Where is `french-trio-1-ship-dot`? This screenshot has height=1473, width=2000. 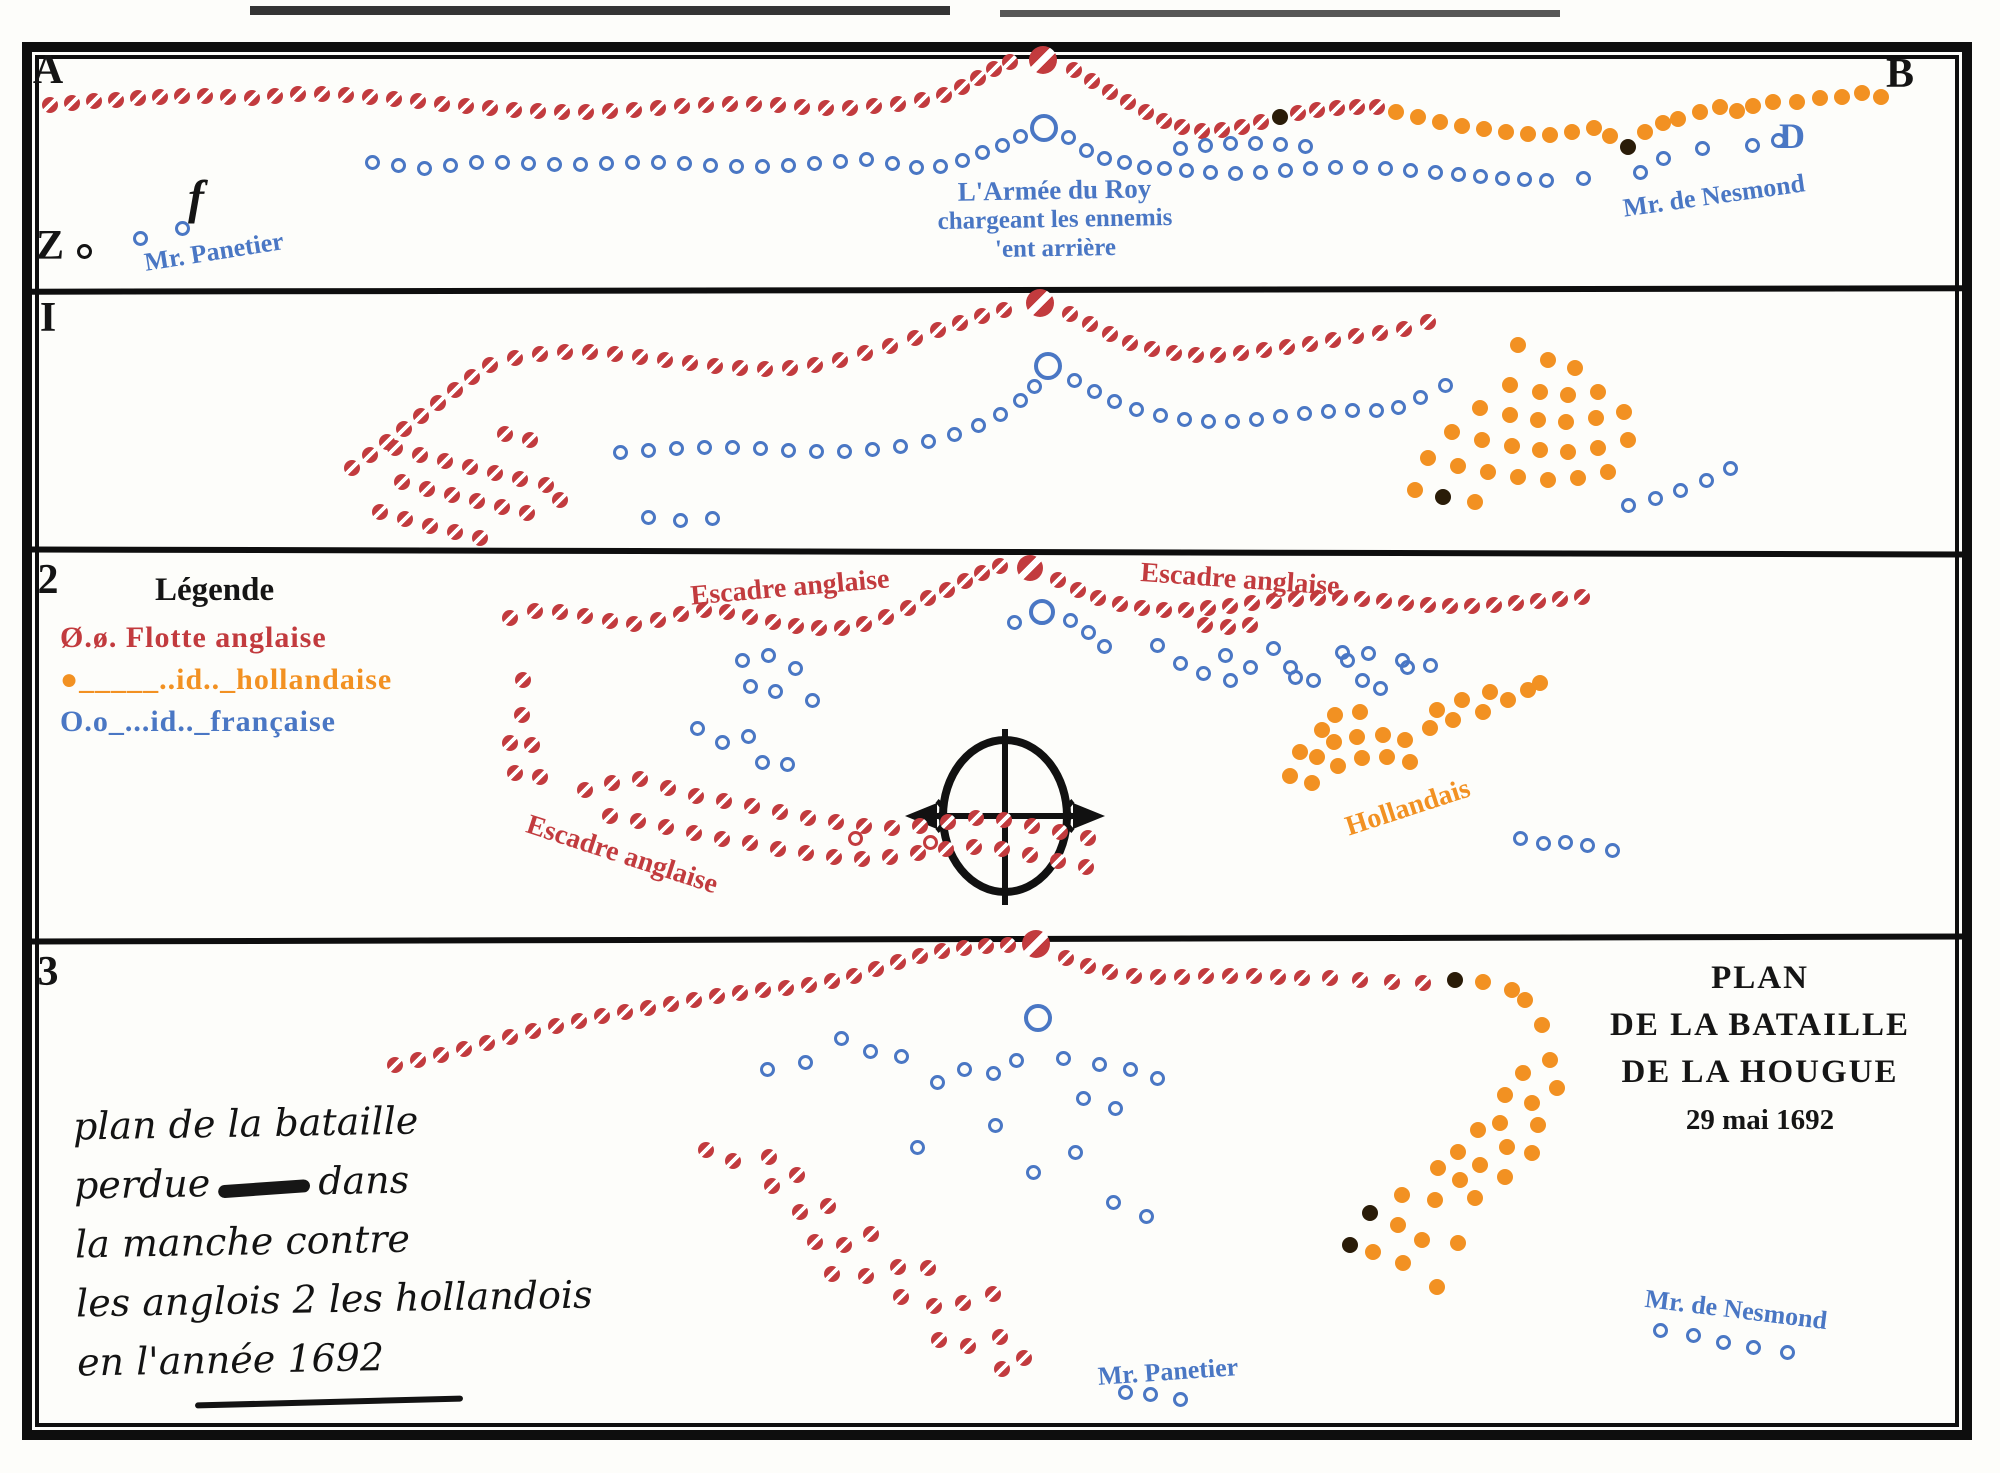 french-trio-1-ship-dot is located at coordinates (680, 520).